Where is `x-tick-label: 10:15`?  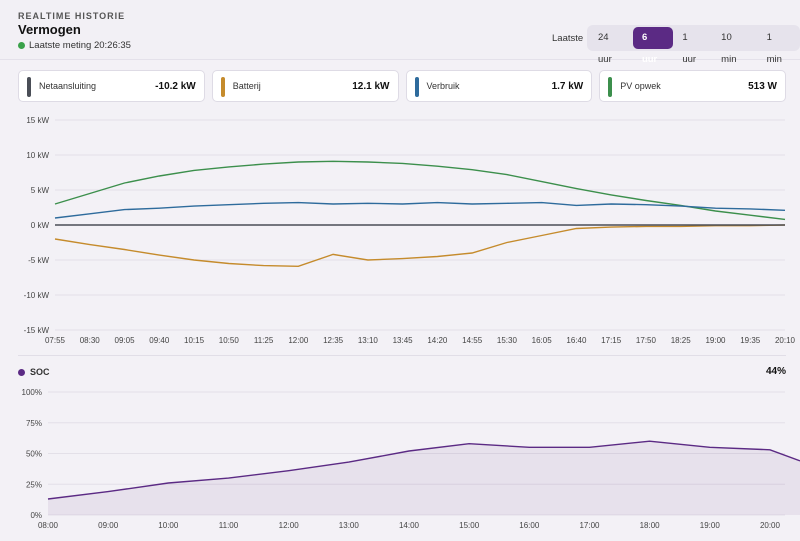
x-tick-label: 10:15 is located at coordinates (194, 340).